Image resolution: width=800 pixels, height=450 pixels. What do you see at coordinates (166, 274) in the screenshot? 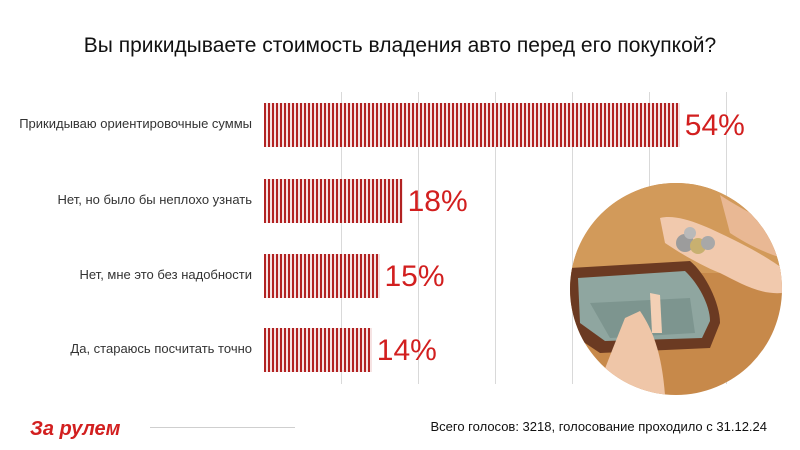
I see `category-label: Нет, мне это без надобности` at bounding box center [166, 274].